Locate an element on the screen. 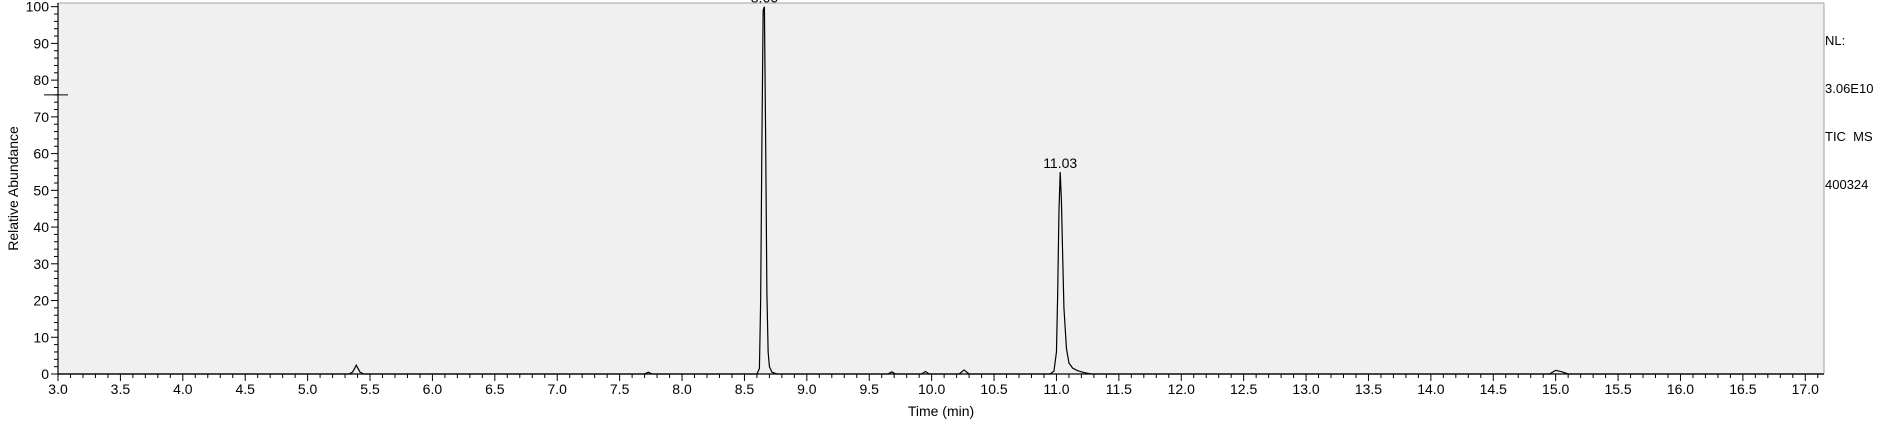 The image size is (1884, 424). y-tick-label: 50 is located at coordinates (41, 190).